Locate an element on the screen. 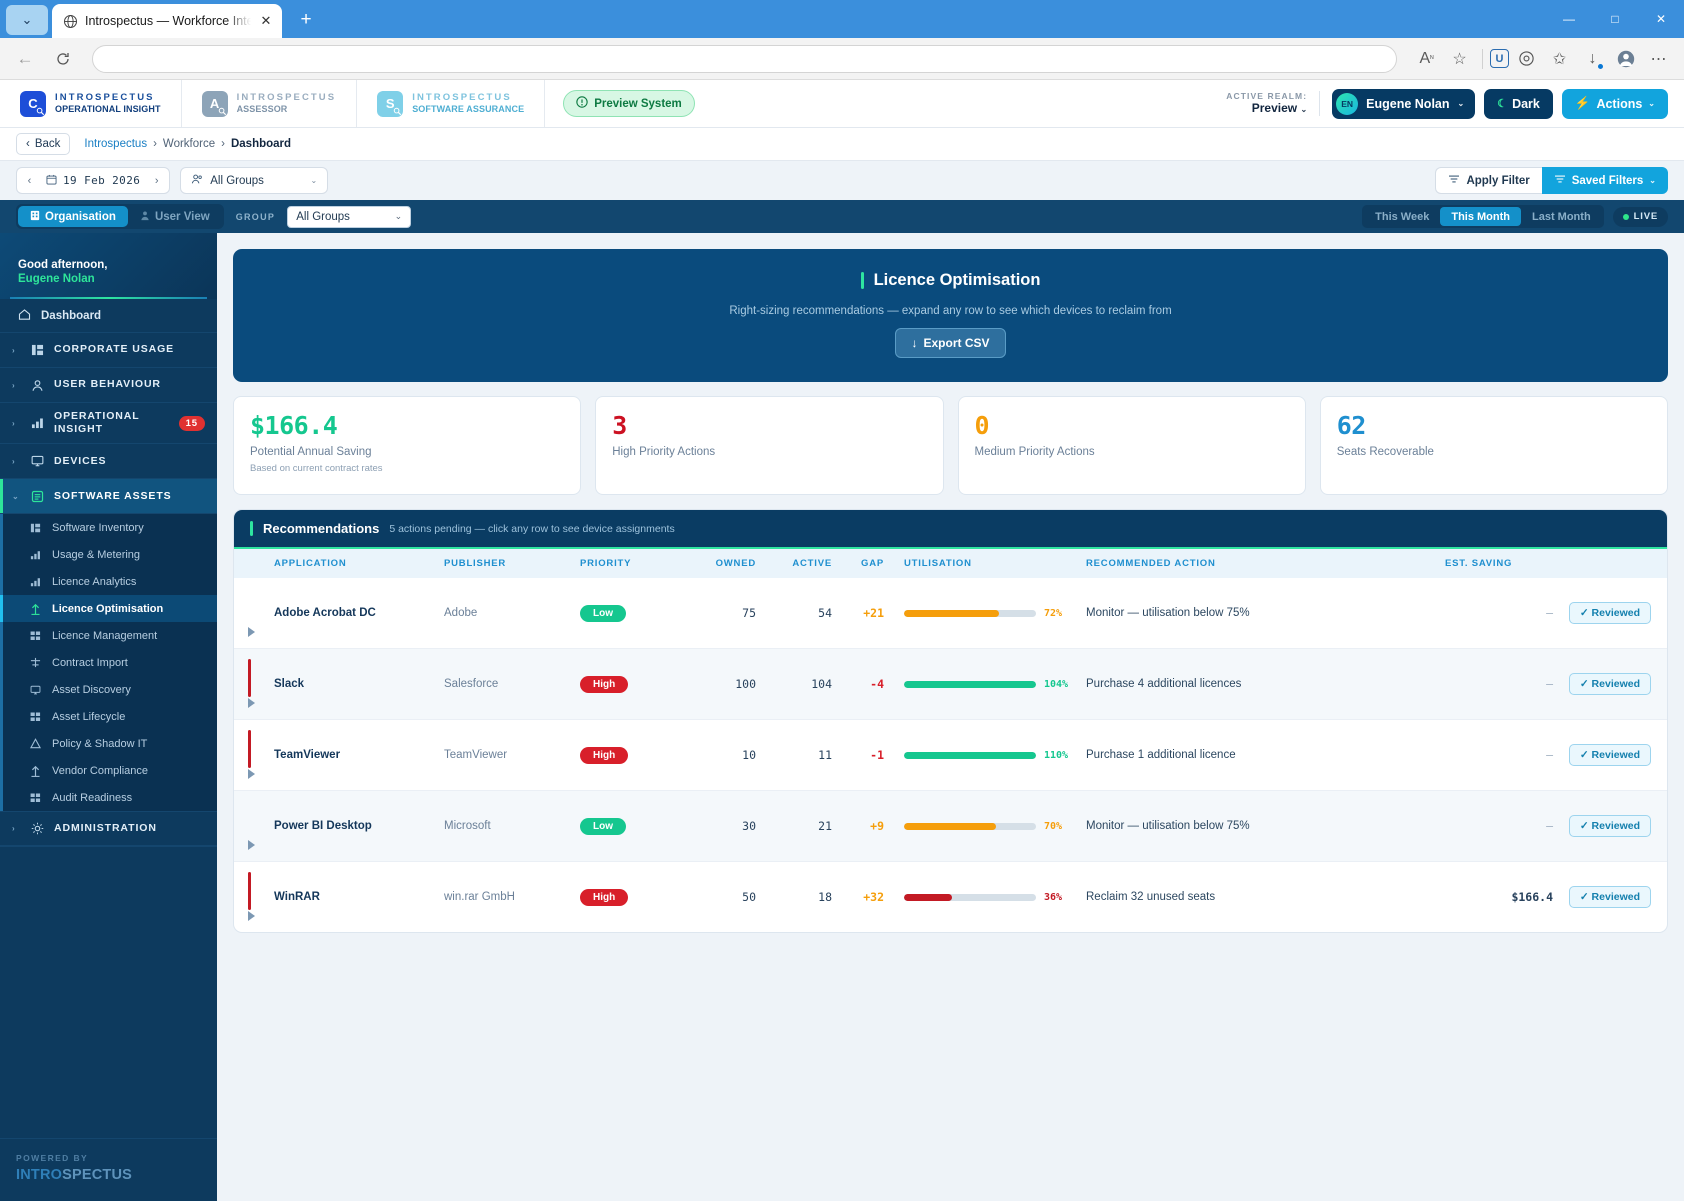 The image size is (1684, 1201). table-row: Slack Salesforce High 100 104 -4 104% is located at coordinates (950, 684).